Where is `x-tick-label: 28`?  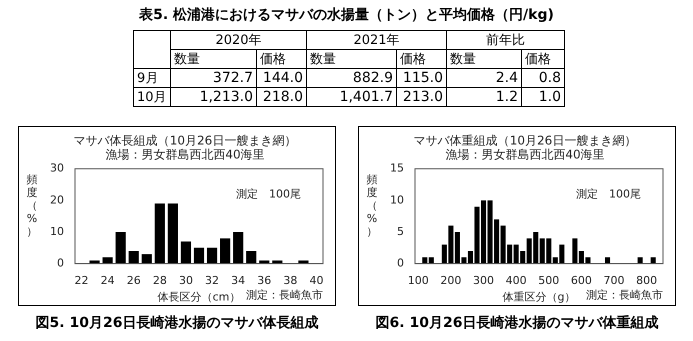
x-tick-label: 28 is located at coordinates (159, 281).